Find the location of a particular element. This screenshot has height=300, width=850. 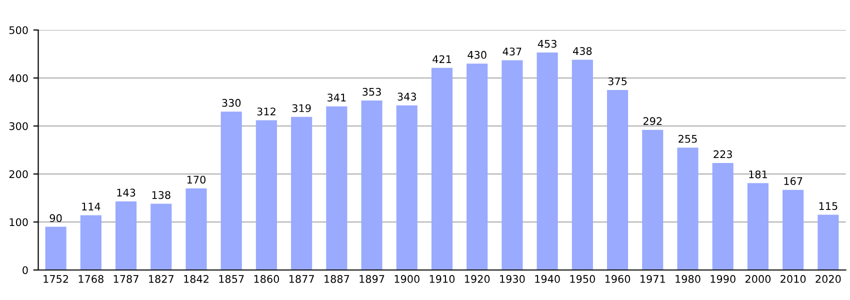

y-tick-label: 400 is located at coordinates (18, 78).